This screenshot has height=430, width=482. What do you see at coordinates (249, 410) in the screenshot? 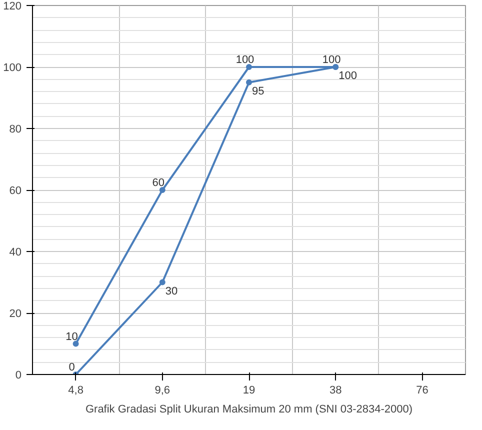
I see `text: Grafik Gradasi Split Ukuran Maksimum 20 mm (SNI 03-2834-2000)` at bounding box center [249, 410].